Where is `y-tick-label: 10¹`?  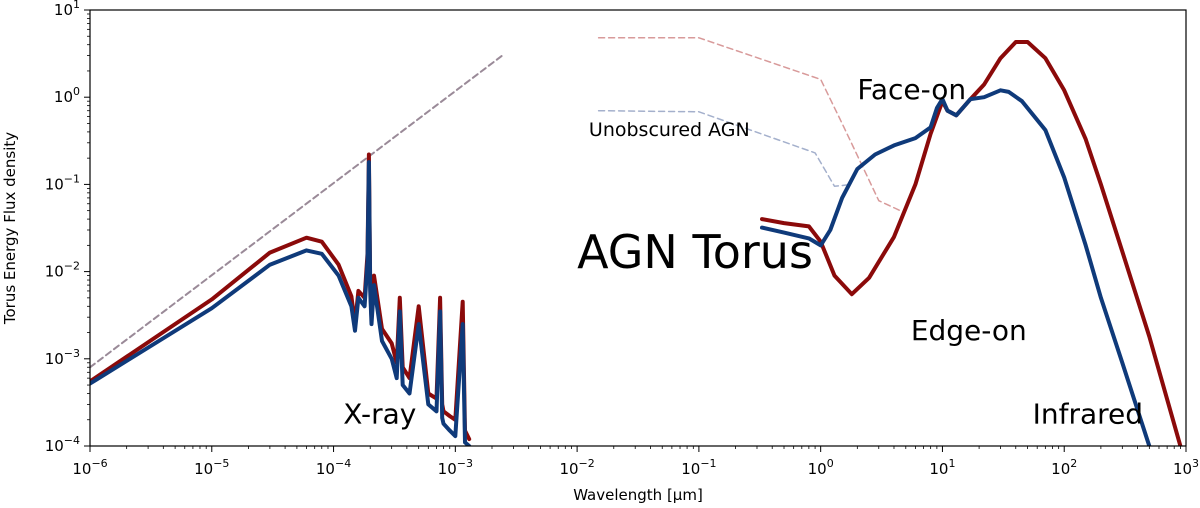
y-tick-label: 10¹ is located at coordinates (67, 9).